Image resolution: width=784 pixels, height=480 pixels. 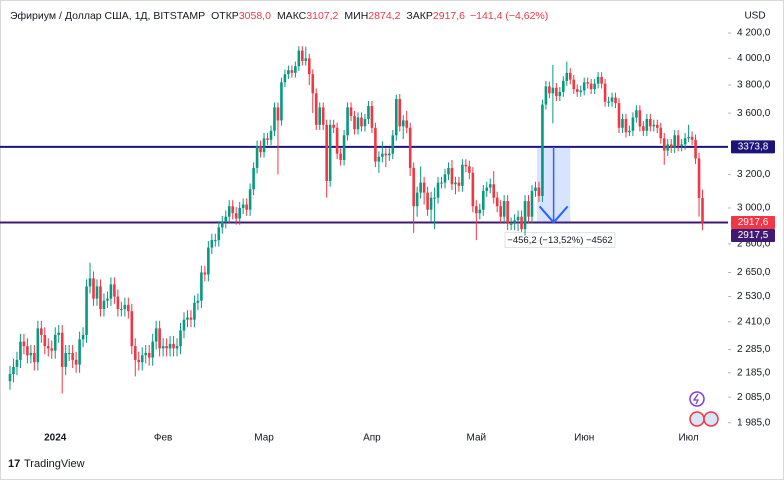 What do you see at coordinates (754, 321) in the screenshot?
I see `y-tick-label: 2 410,0` at bounding box center [754, 321].